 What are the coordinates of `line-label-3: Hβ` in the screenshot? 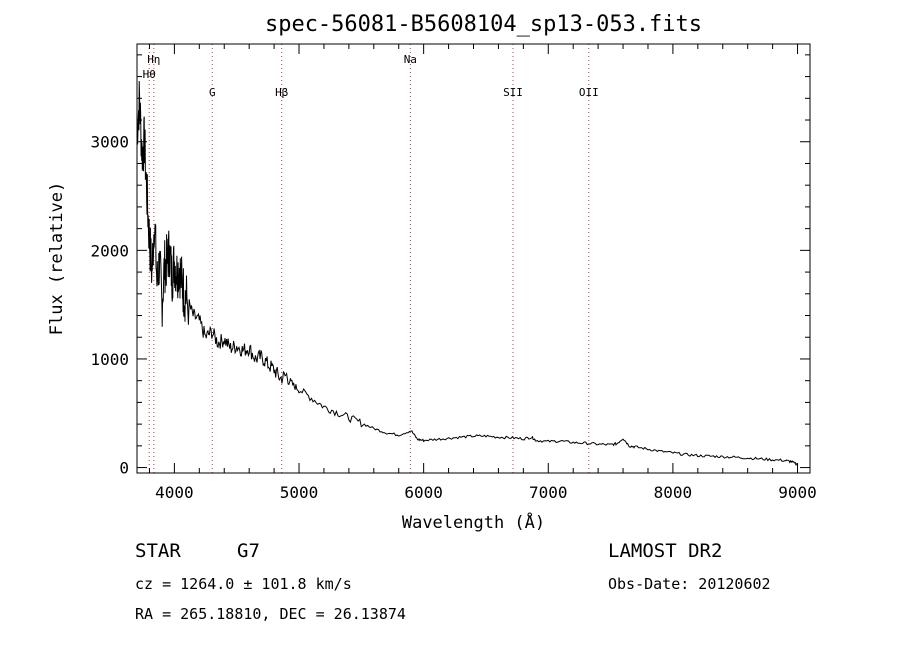 It's located at (282, 92).